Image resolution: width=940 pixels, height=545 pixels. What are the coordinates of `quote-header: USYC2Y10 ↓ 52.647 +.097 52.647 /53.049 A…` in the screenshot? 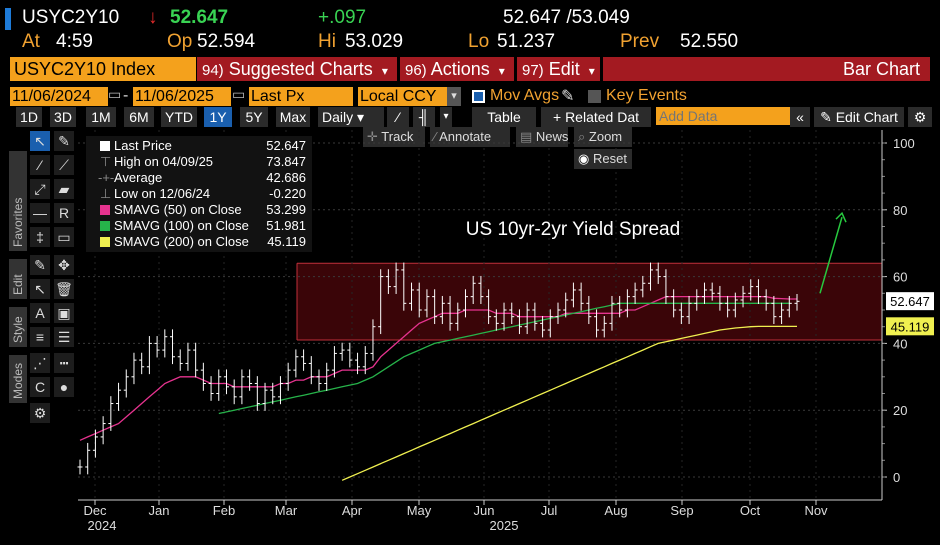 It's located at (470, 28).